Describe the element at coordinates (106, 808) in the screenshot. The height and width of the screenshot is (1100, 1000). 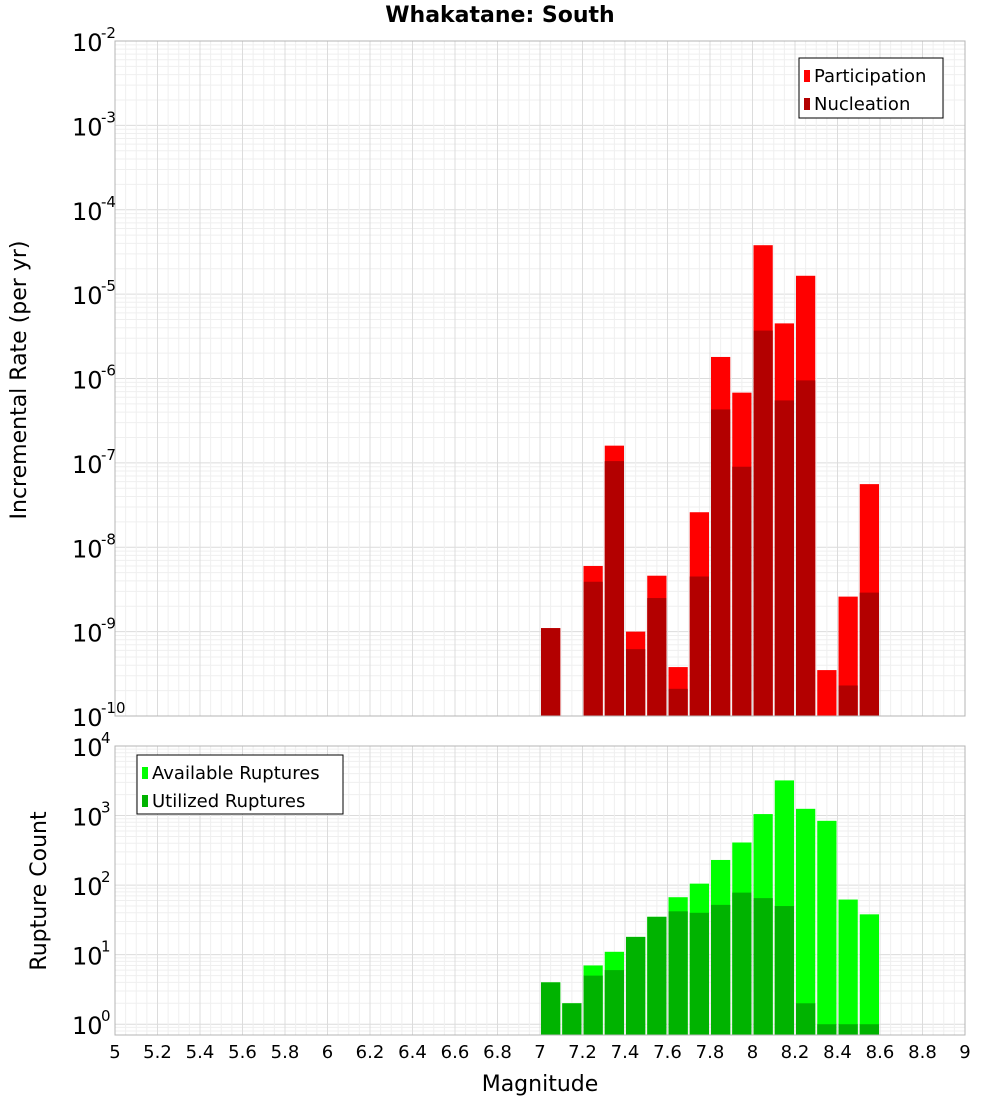
I see `y-tick-exponent: 3` at that location.